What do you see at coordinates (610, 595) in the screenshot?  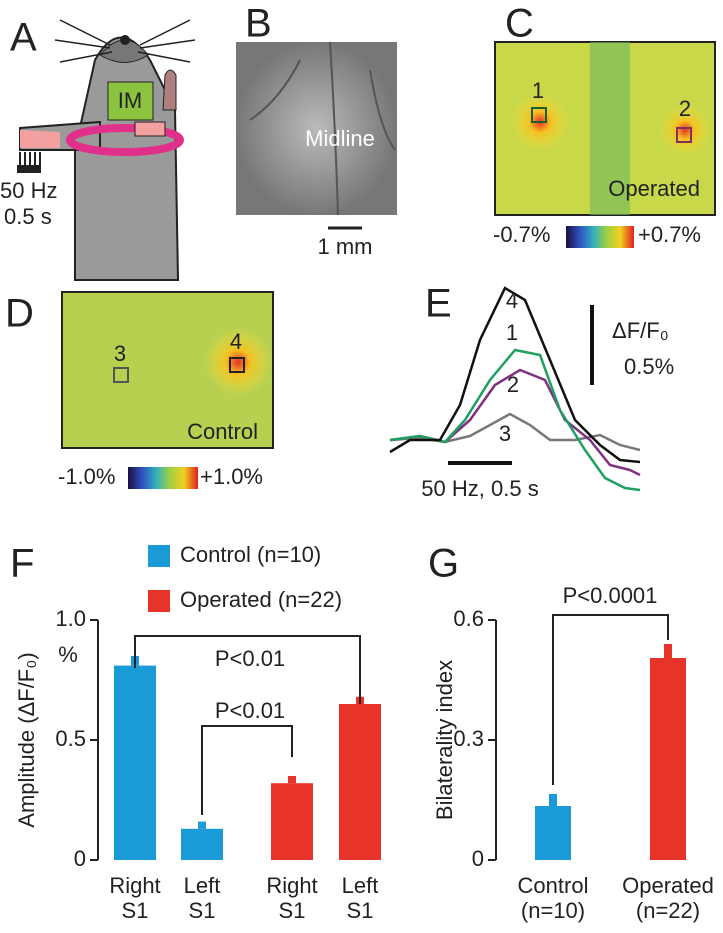 I see `p-value: P<0.0001` at bounding box center [610, 595].